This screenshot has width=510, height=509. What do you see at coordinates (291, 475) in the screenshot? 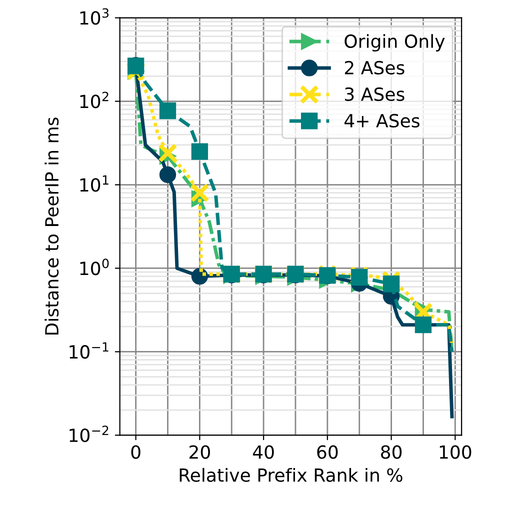
I see `x-axis-title: Relative Prefix Rank in %` at bounding box center [291, 475].